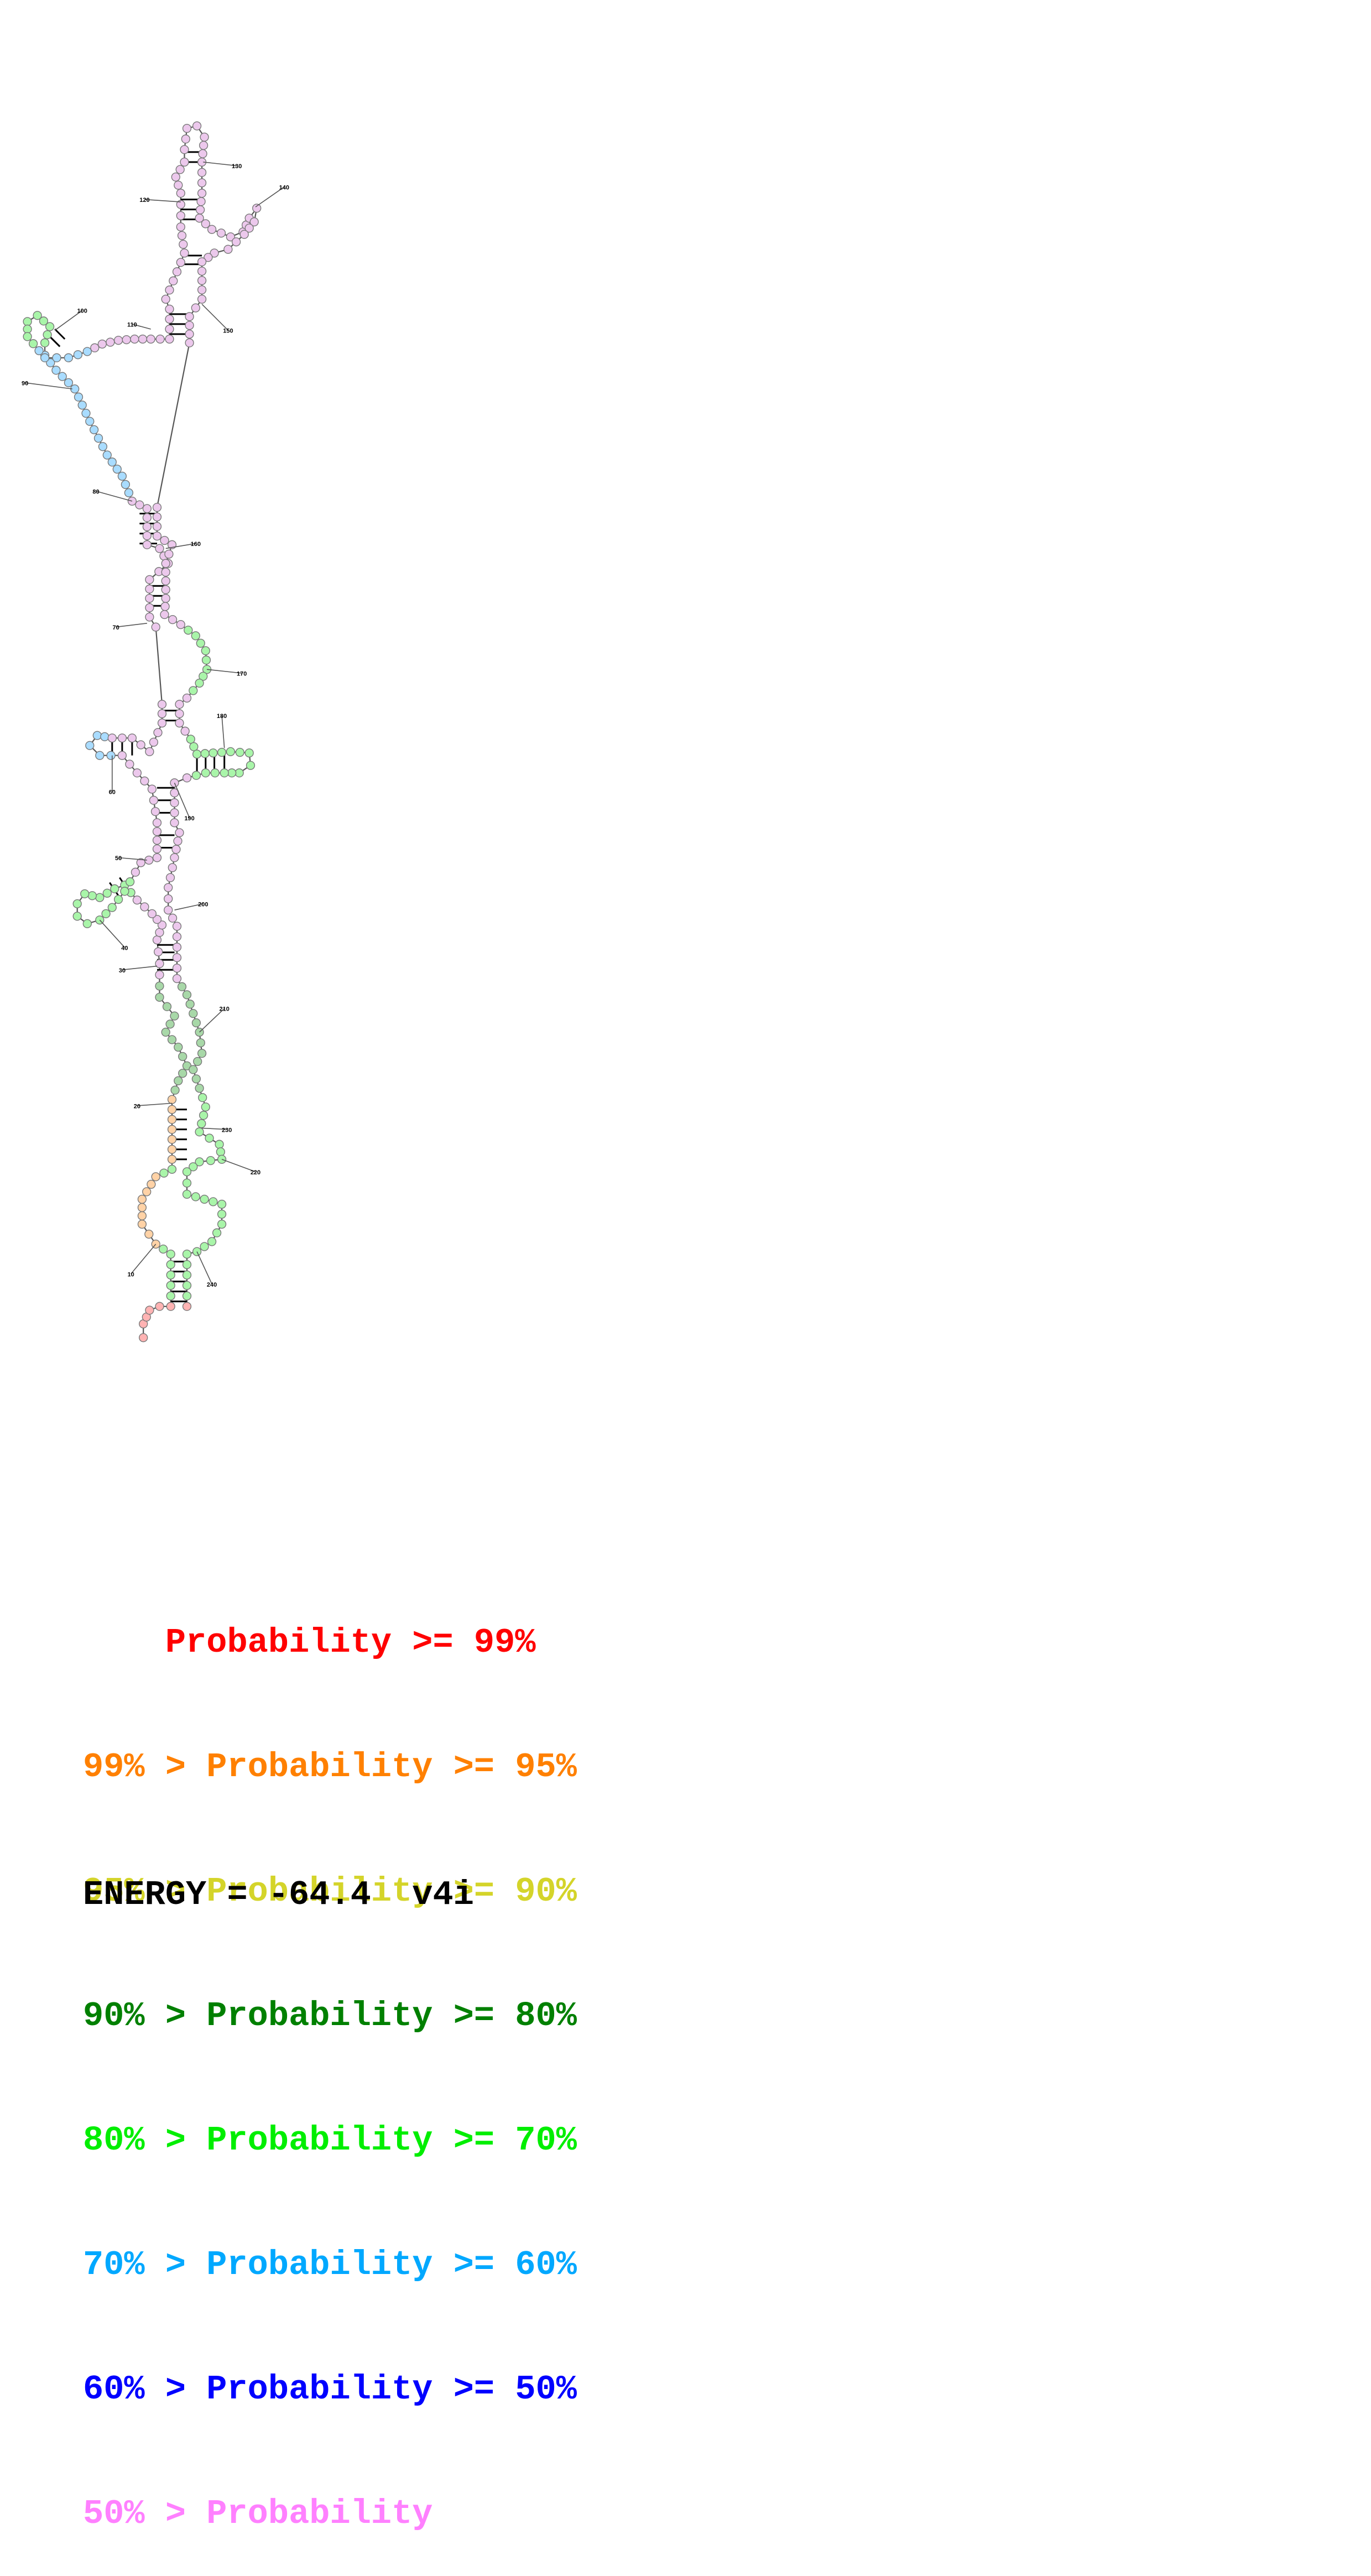 Image resolution: width=1371 pixels, height=2576 pixels. What do you see at coordinates (227, 1130) in the screenshot?
I see `index-label: 230` at bounding box center [227, 1130].